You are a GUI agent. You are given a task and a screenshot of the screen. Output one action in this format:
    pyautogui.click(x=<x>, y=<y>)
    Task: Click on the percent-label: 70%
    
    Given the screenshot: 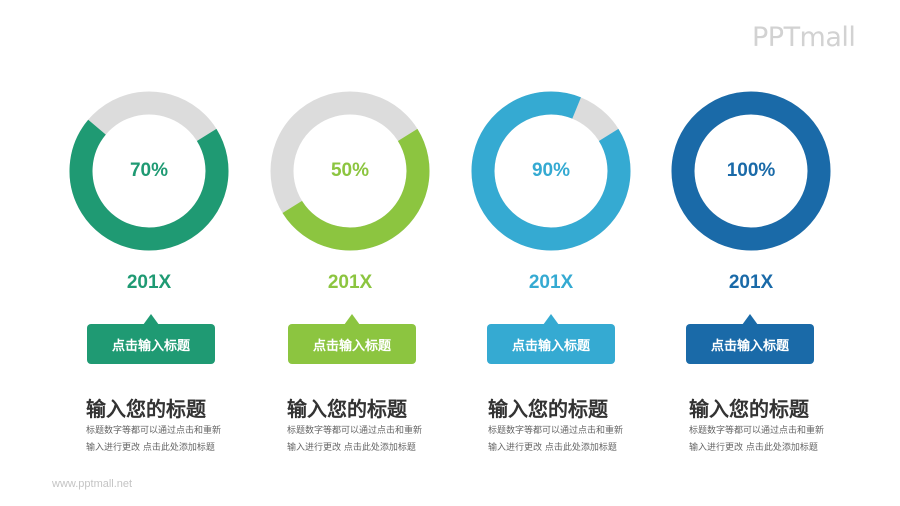 What is the action you would take?
    pyautogui.click(x=149, y=170)
    